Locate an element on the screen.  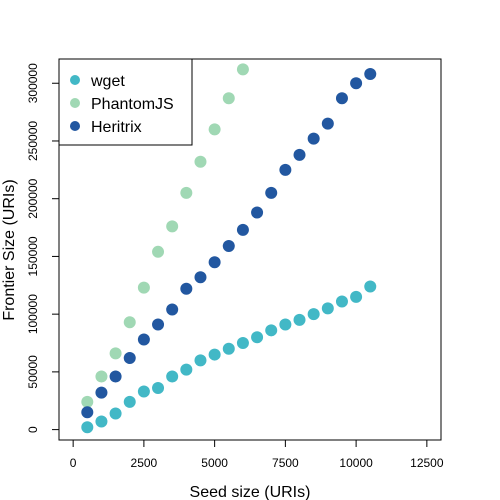
y-axis: 0 50000 100000 150000 200000 250000 300000 is located at coordinates (43, 248).